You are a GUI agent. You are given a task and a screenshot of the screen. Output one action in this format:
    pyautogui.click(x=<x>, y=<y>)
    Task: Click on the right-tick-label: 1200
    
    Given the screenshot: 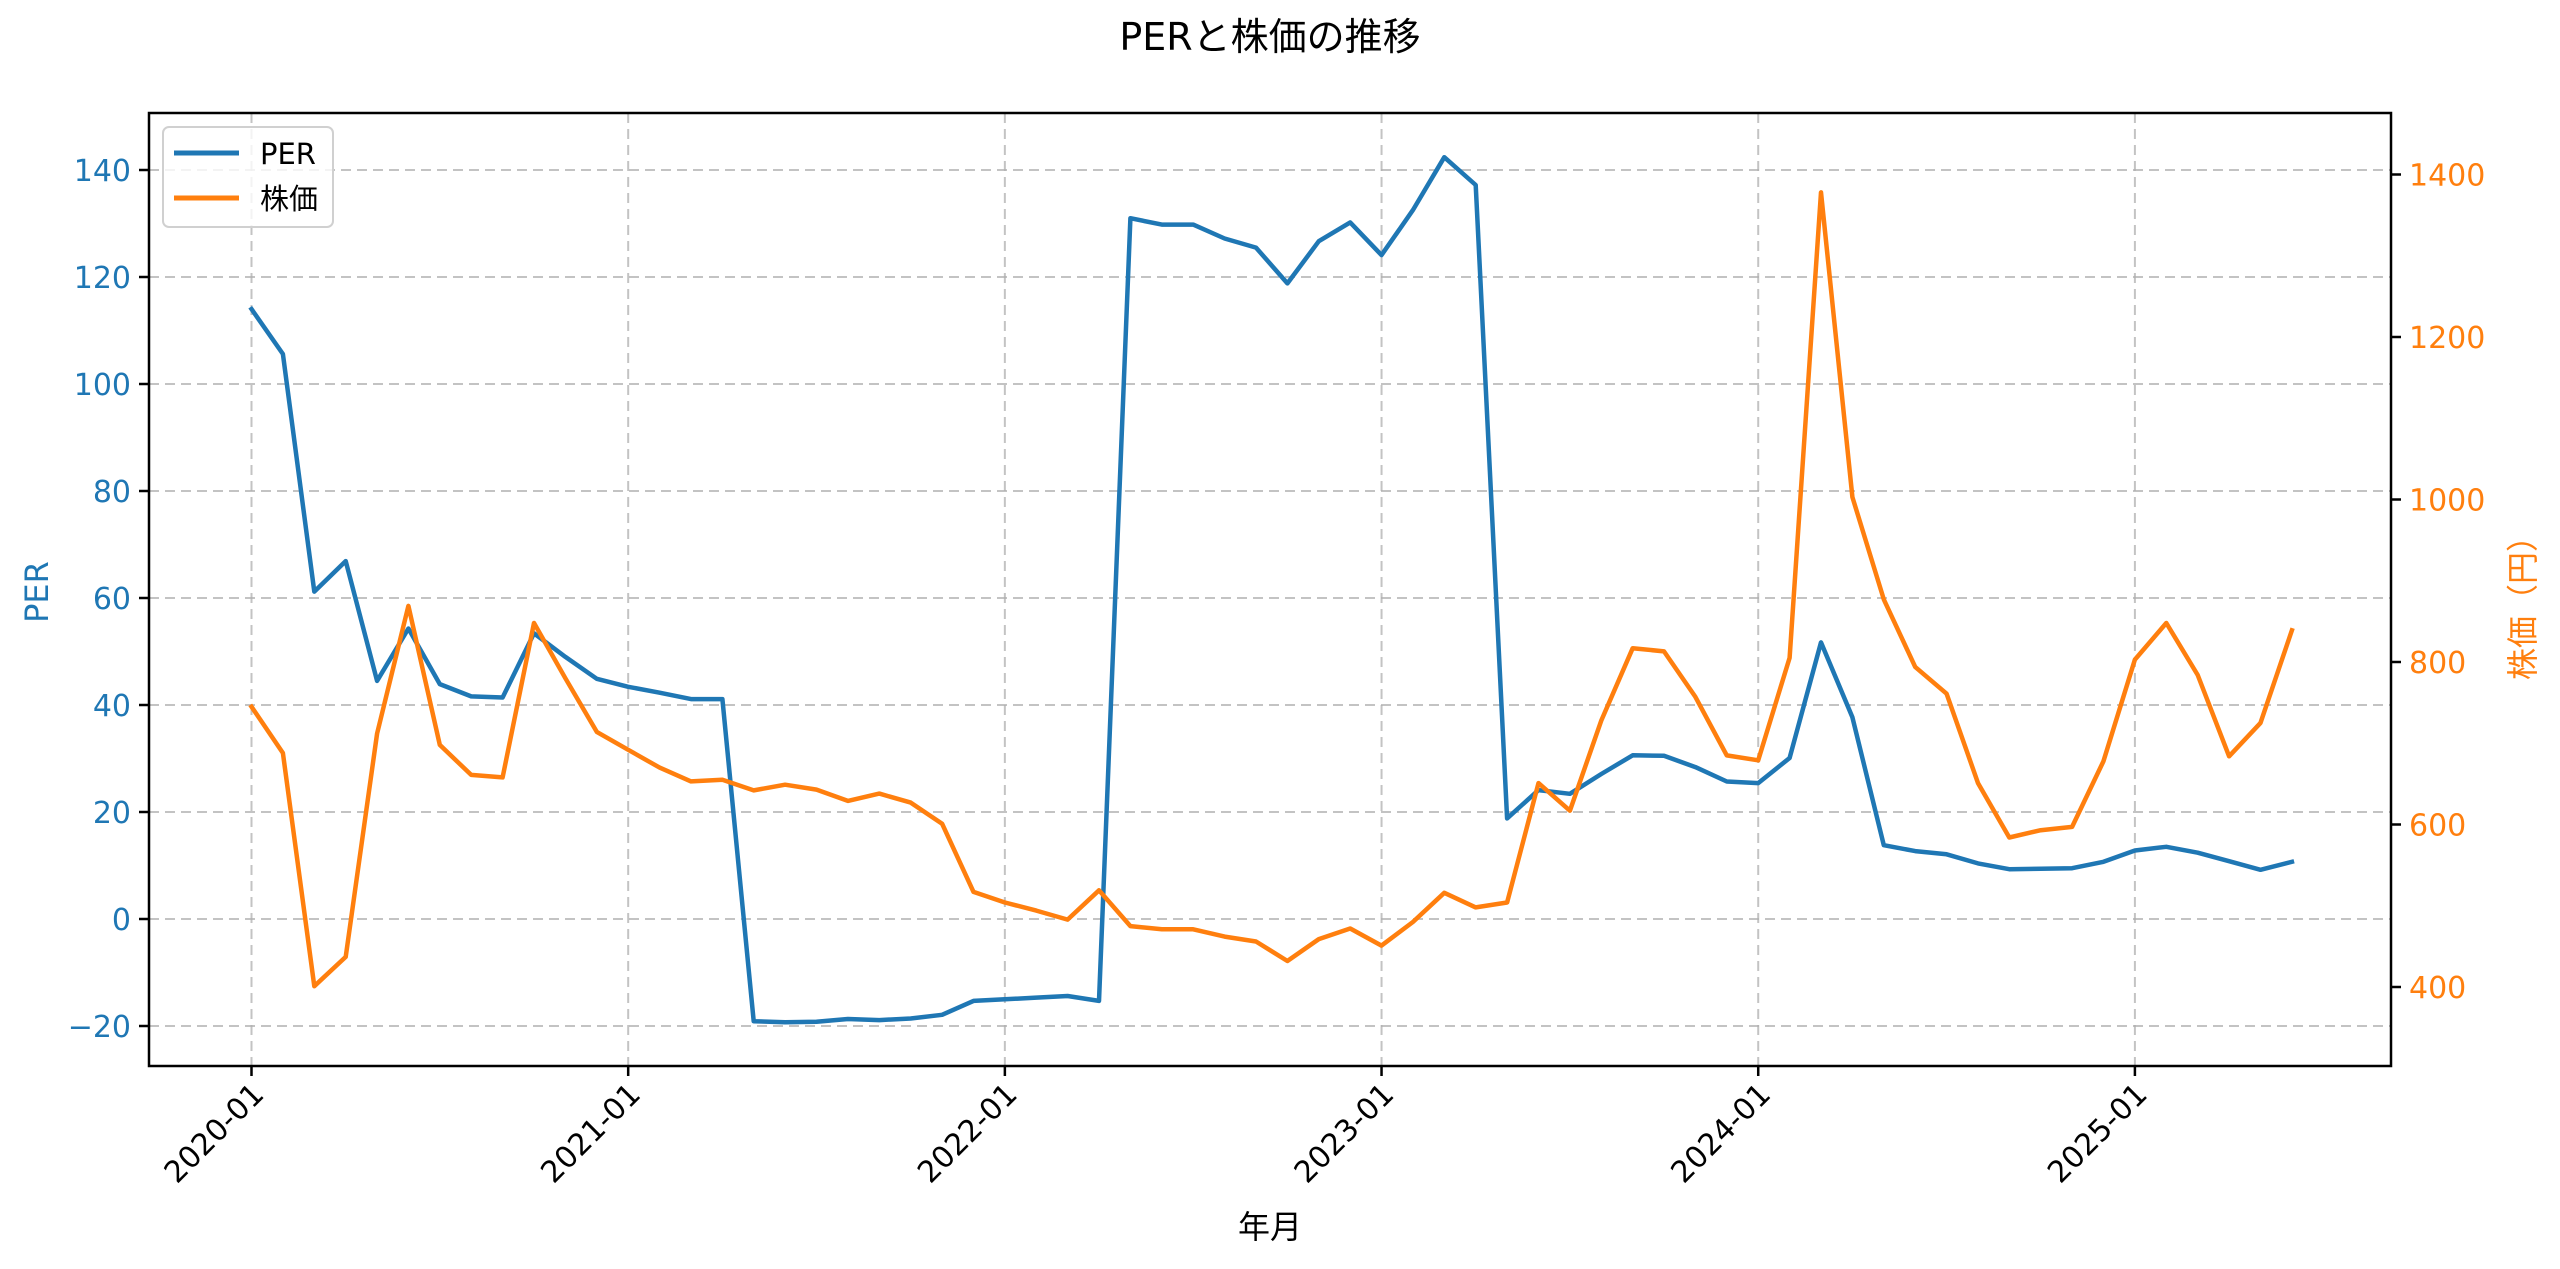 What is the action you would take?
    pyautogui.click(x=2447, y=338)
    